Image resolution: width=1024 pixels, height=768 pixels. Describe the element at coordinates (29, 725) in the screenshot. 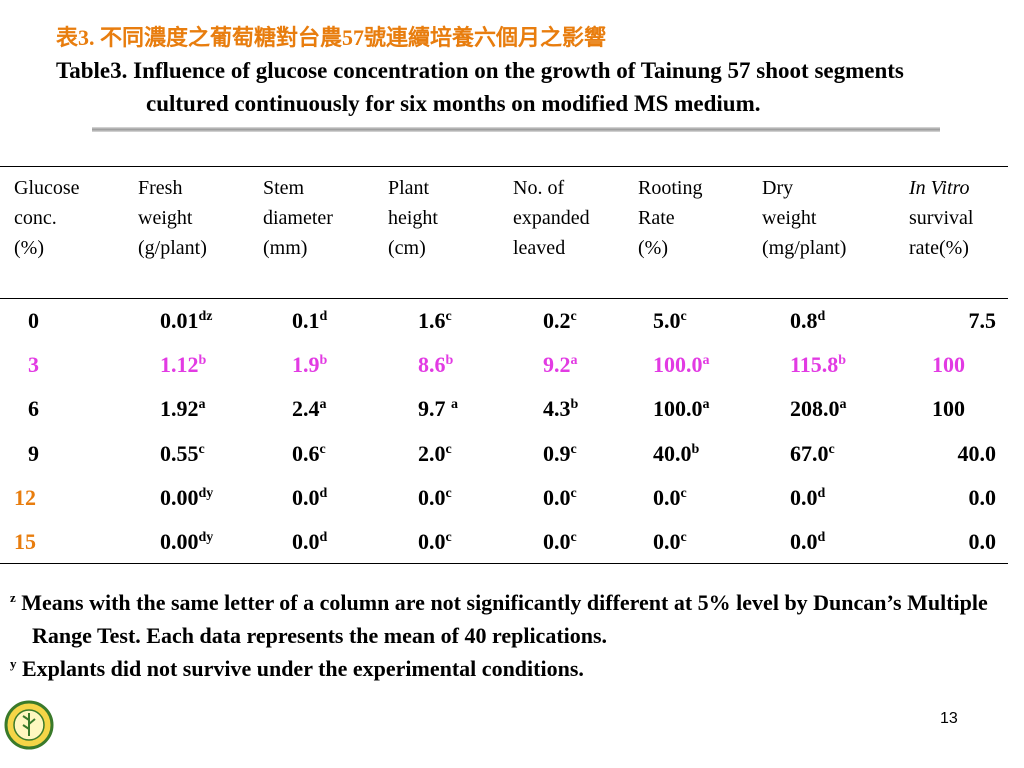

I see `logo` at that location.